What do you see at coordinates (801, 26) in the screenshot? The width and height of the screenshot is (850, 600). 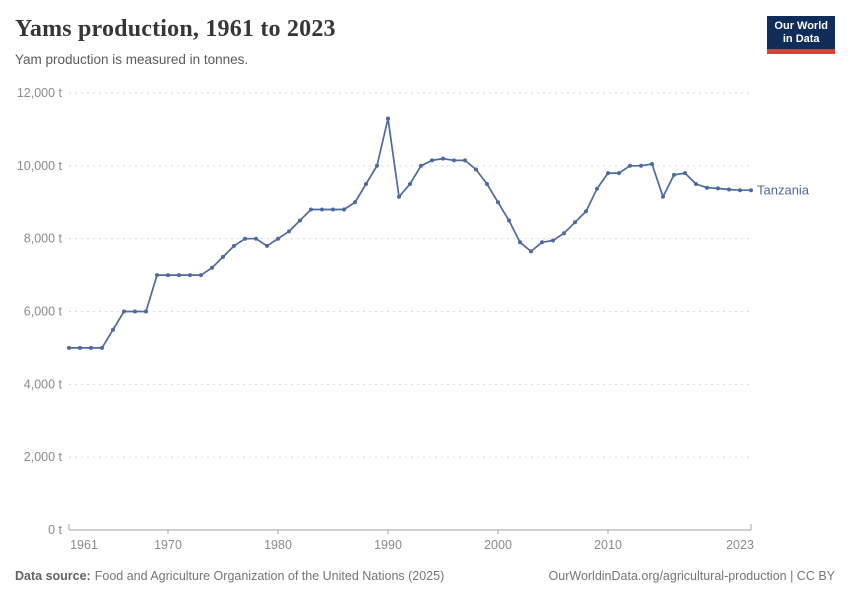 I see `owid-logo-line1: Our World` at bounding box center [801, 26].